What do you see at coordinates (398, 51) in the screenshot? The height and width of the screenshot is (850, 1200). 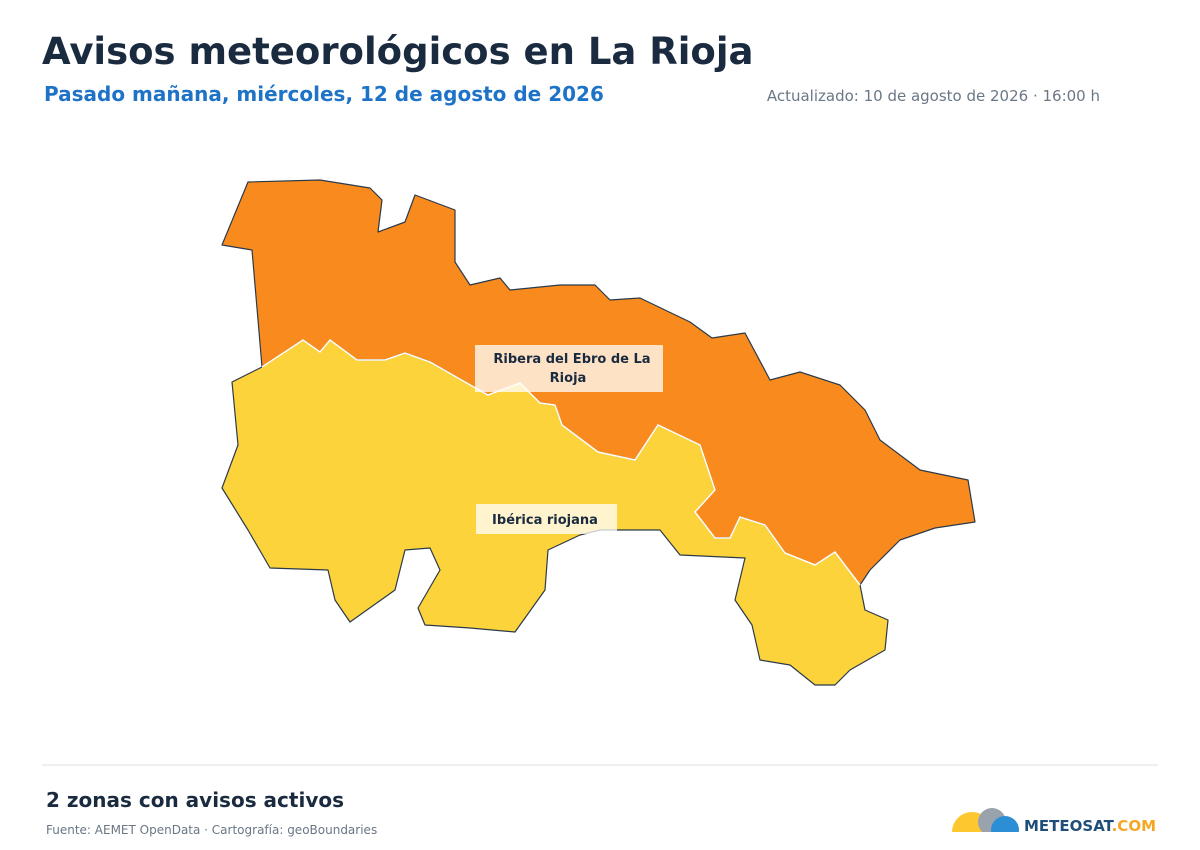 I see `title: Avisos meteorológicos en La Rioja` at bounding box center [398, 51].